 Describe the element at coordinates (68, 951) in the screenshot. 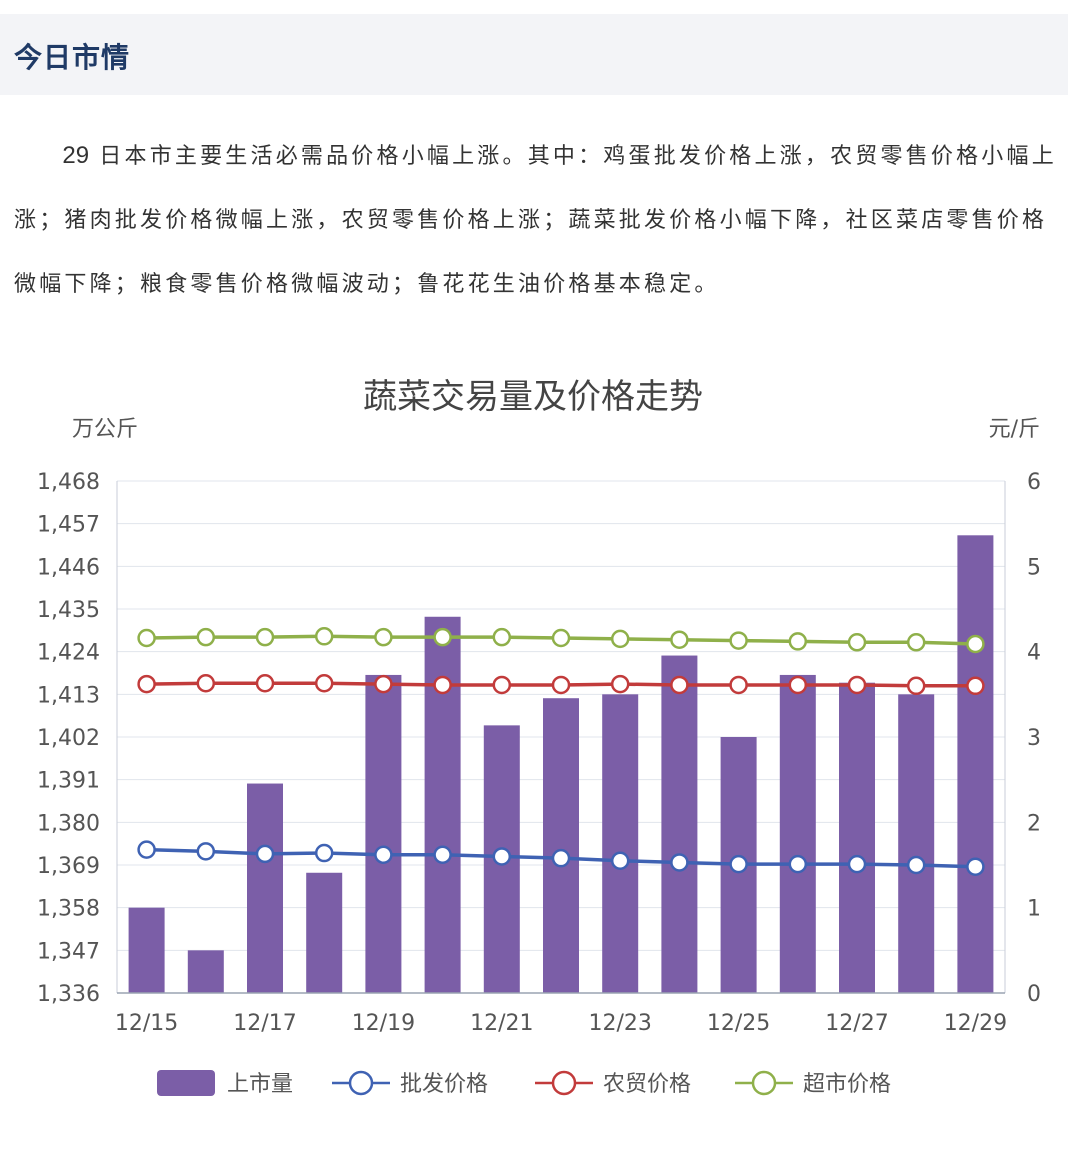

I see `left-tick-label: 1,347` at that location.